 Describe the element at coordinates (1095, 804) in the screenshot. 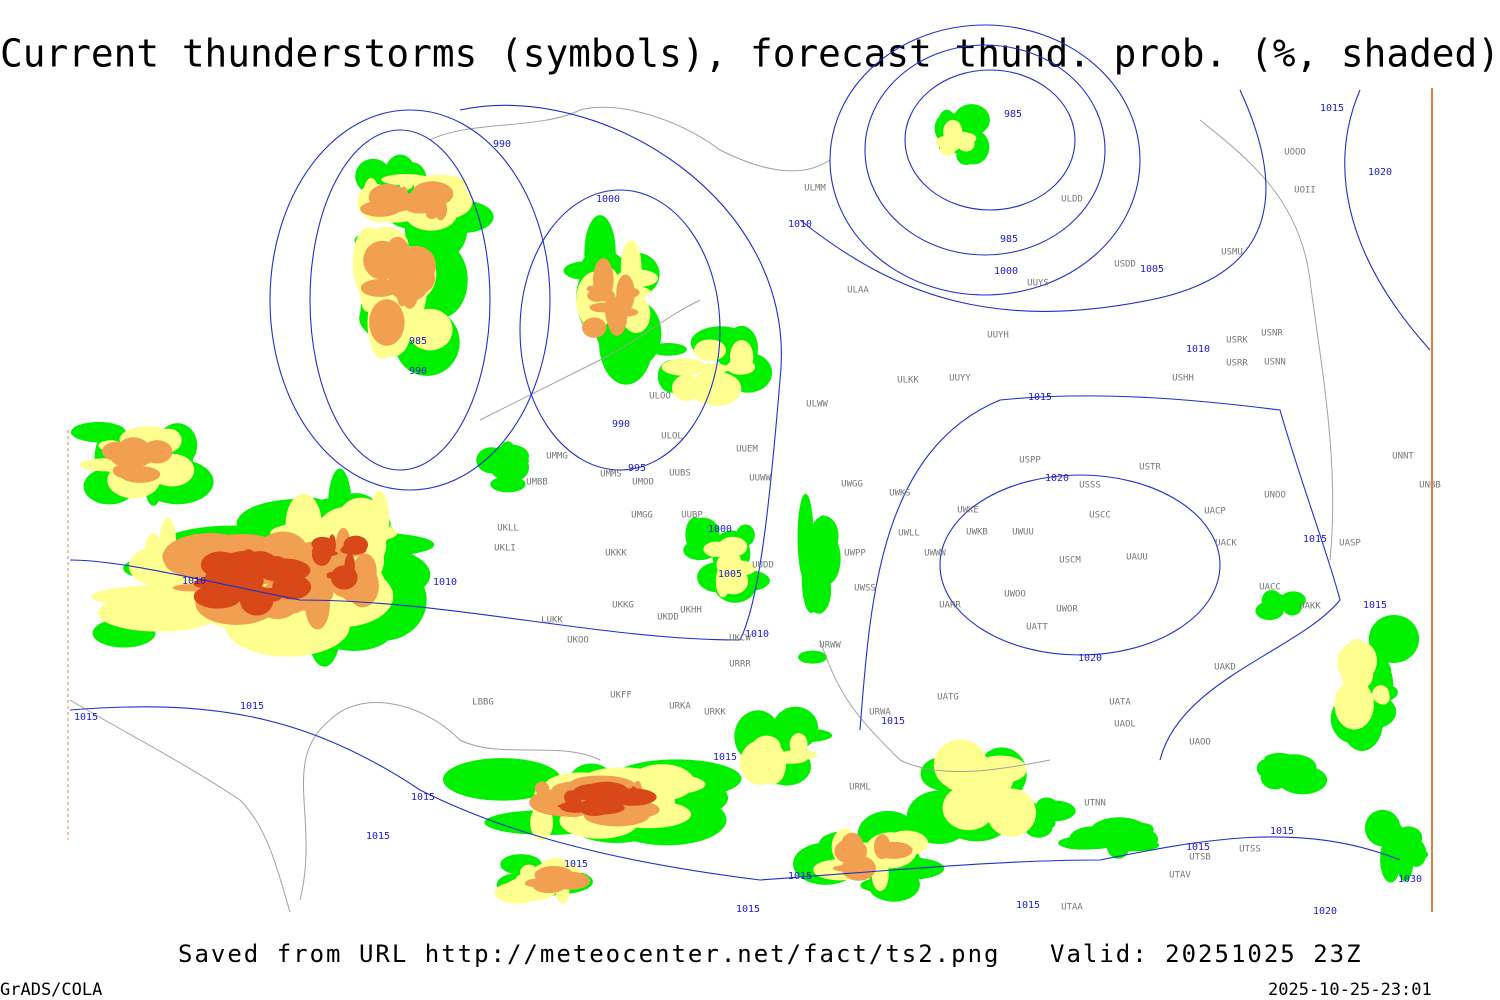

I see `station-label: UTNN` at that location.